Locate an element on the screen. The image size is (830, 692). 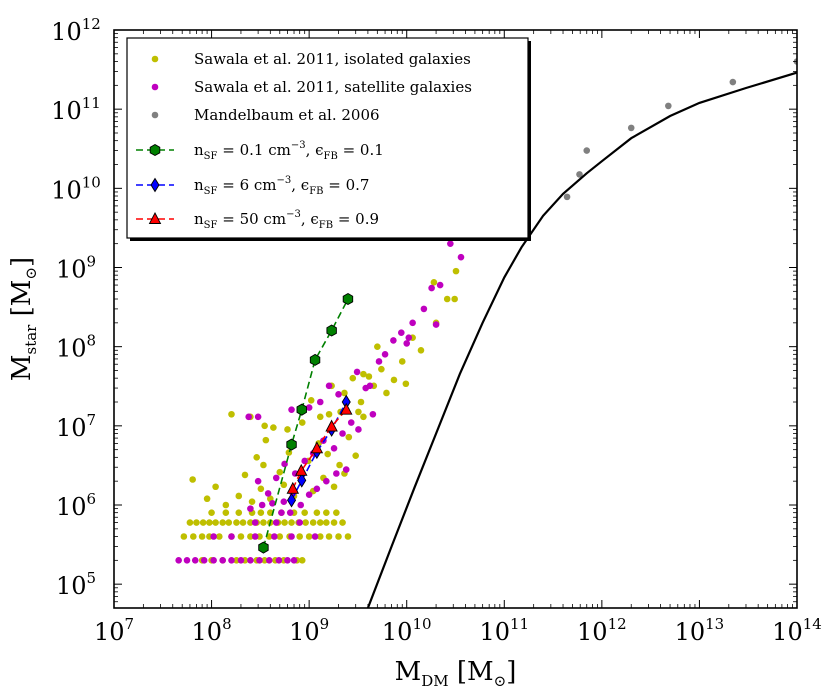
x-tick-label: 1013 is located at coordinates (700, 630).